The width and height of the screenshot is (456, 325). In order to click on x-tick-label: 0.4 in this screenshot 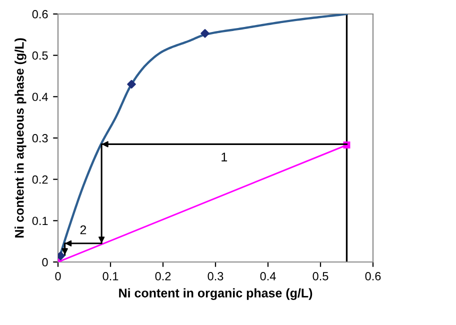, I will do `click(268, 276)`.